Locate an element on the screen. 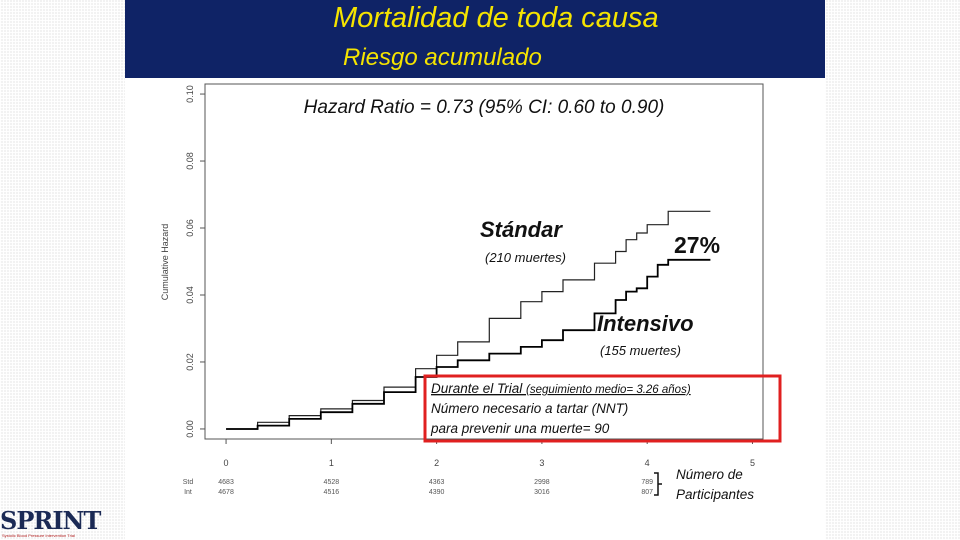  x-tick-label: 0 is located at coordinates (226, 463).